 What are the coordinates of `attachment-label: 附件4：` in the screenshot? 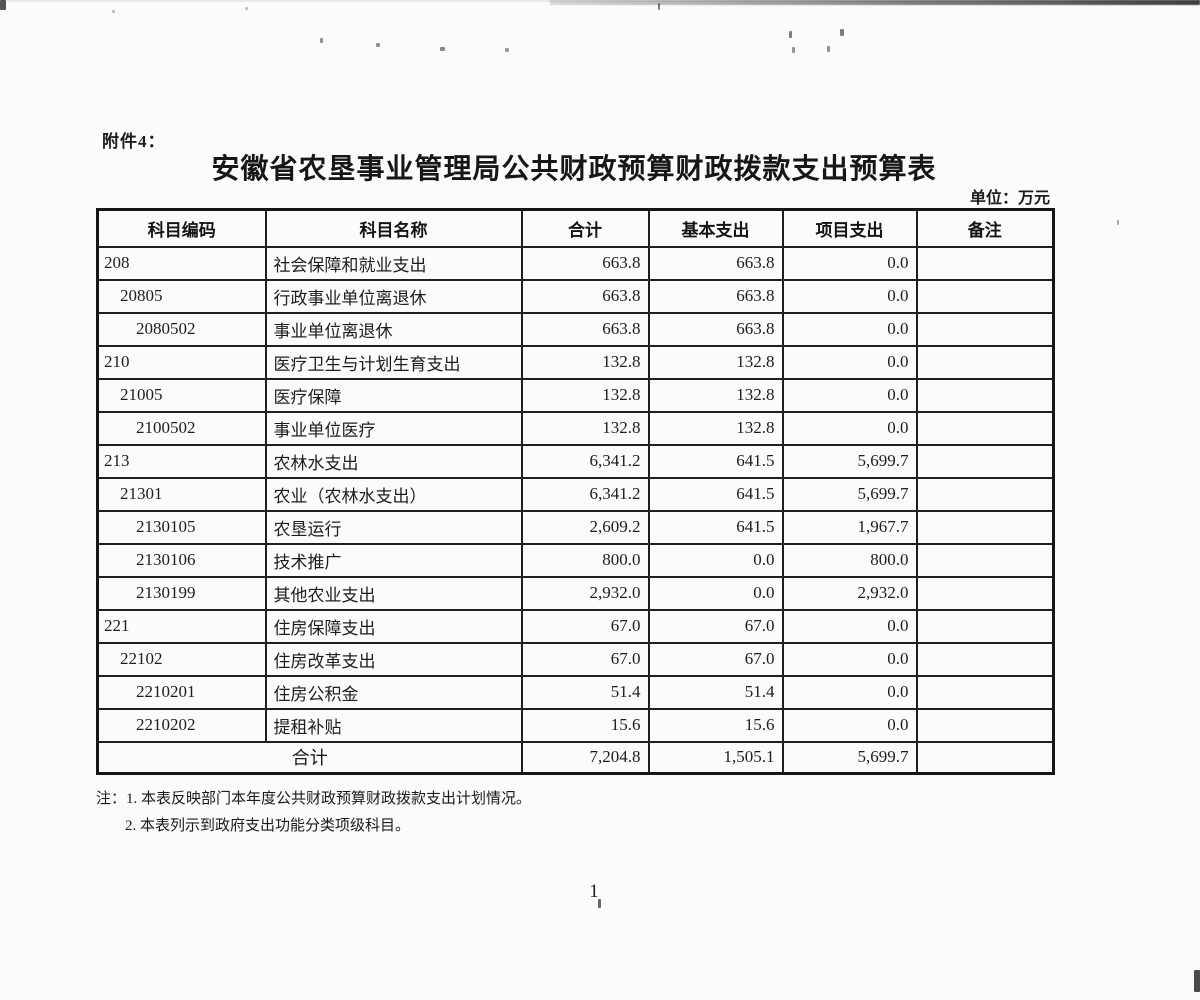 It's located at (134, 141).